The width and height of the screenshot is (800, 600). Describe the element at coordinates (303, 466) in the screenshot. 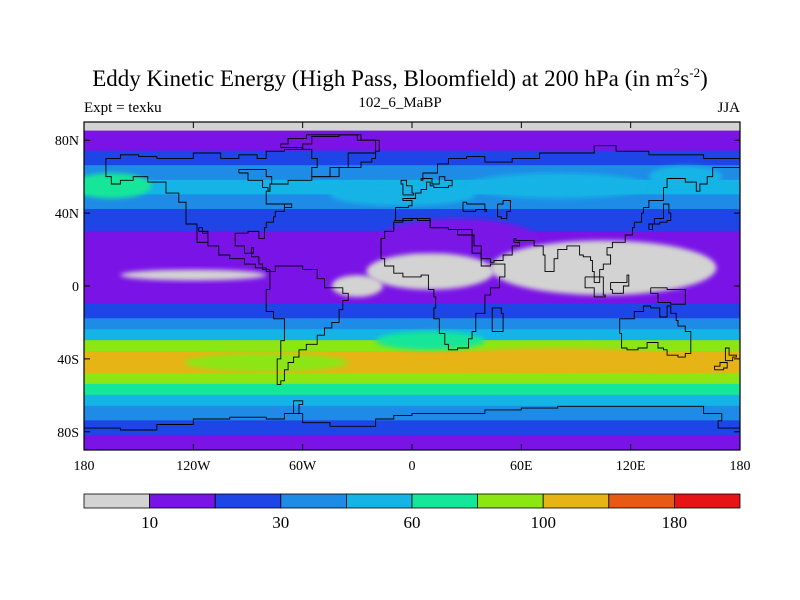

I see `x-tick-label-2: 60W` at that location.